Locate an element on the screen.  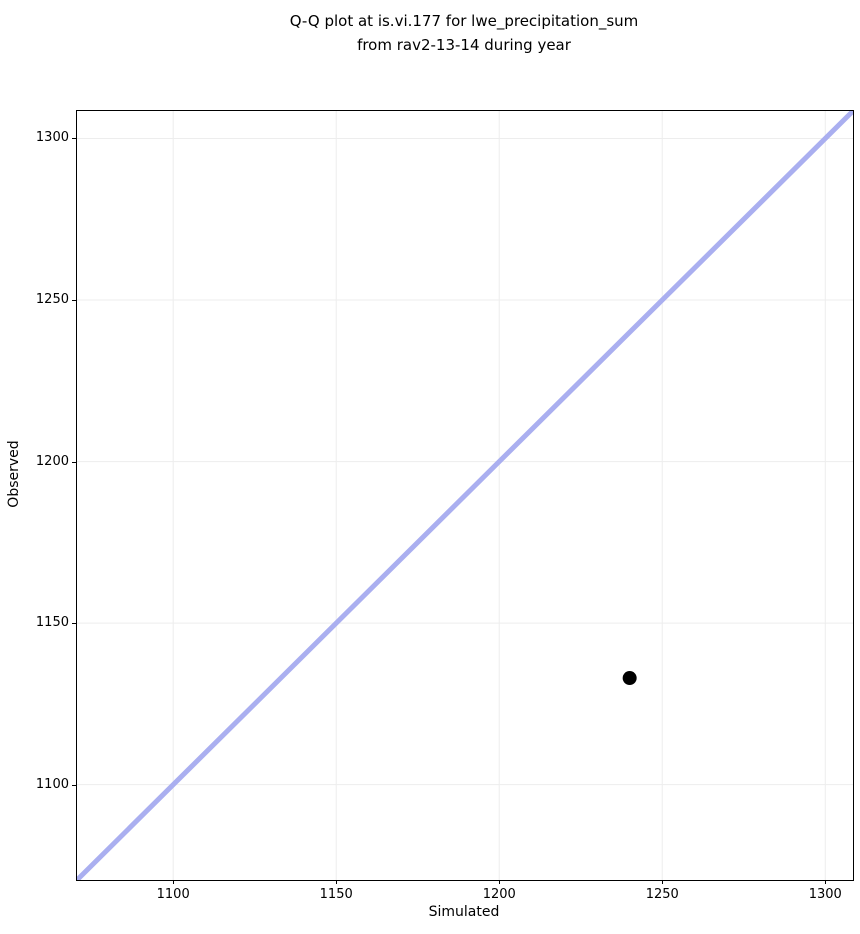
y-tick-label: 1200 is located at coordinates (52, 461).